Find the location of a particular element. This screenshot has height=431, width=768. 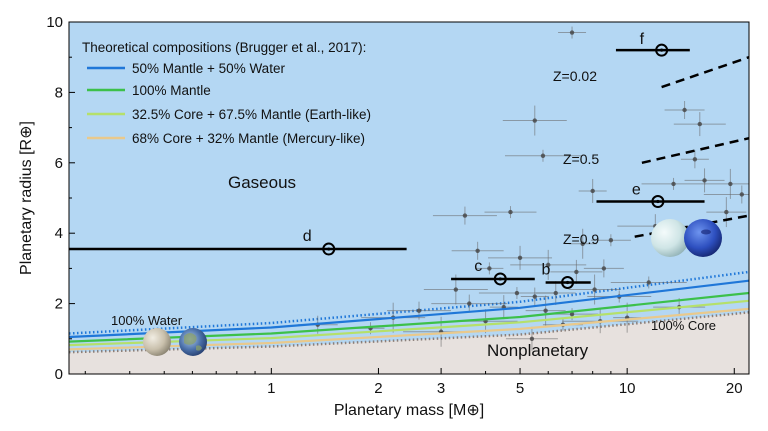

earth-continents-icon is located at coordinates (193, 342).